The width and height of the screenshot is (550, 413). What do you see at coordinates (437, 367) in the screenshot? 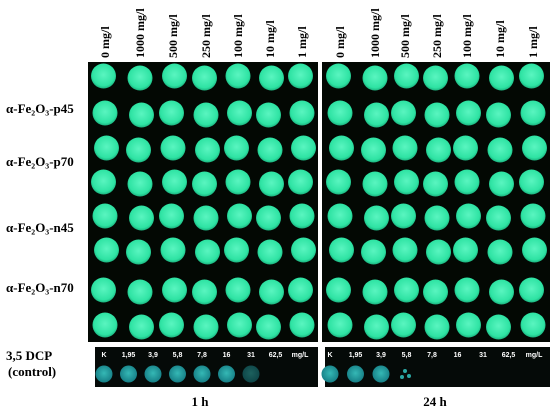
I see `control-strip-24h` at bounding box center [437, 367].